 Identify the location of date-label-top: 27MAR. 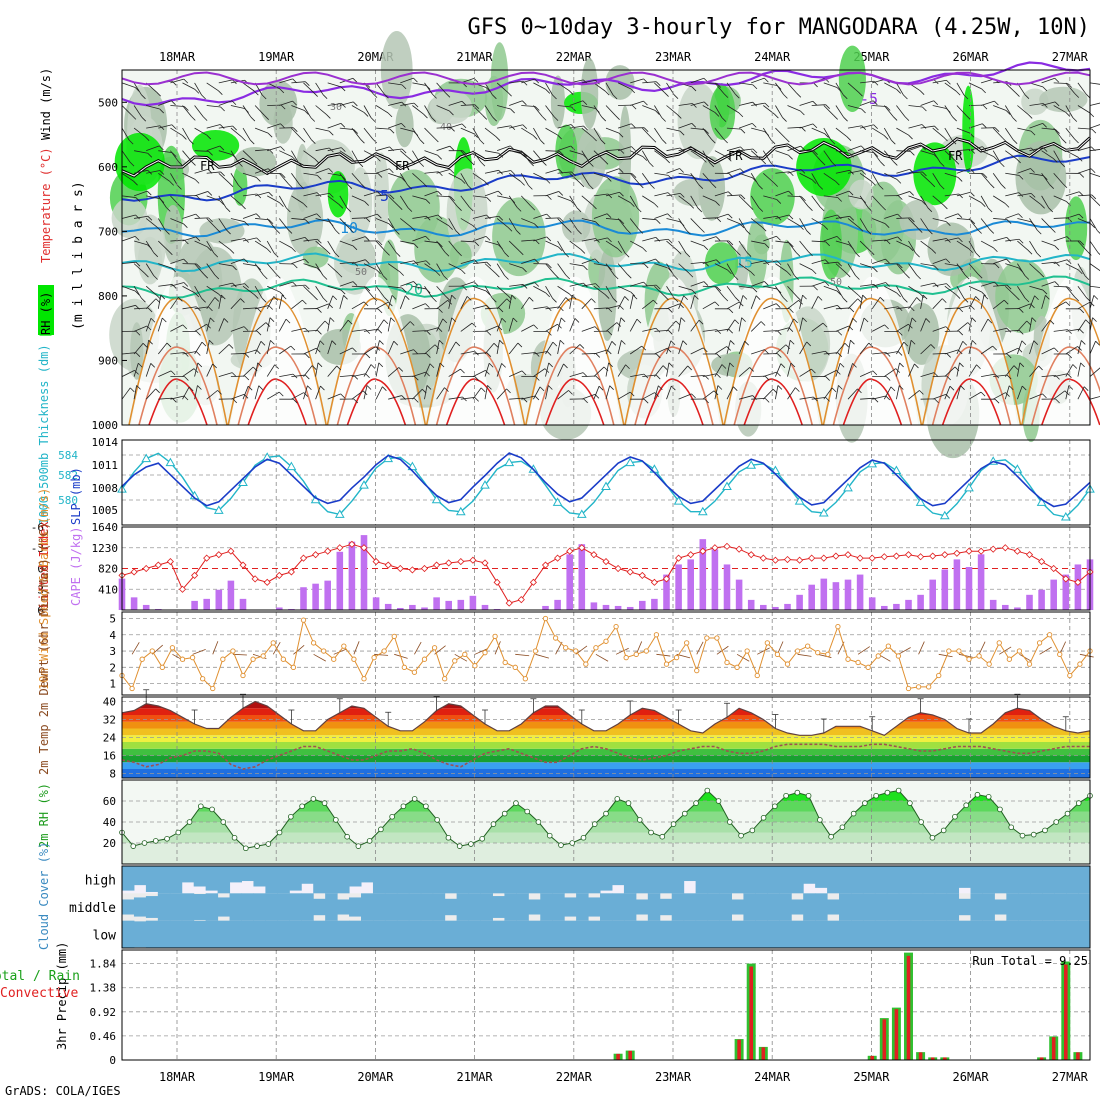
(1070, 57).